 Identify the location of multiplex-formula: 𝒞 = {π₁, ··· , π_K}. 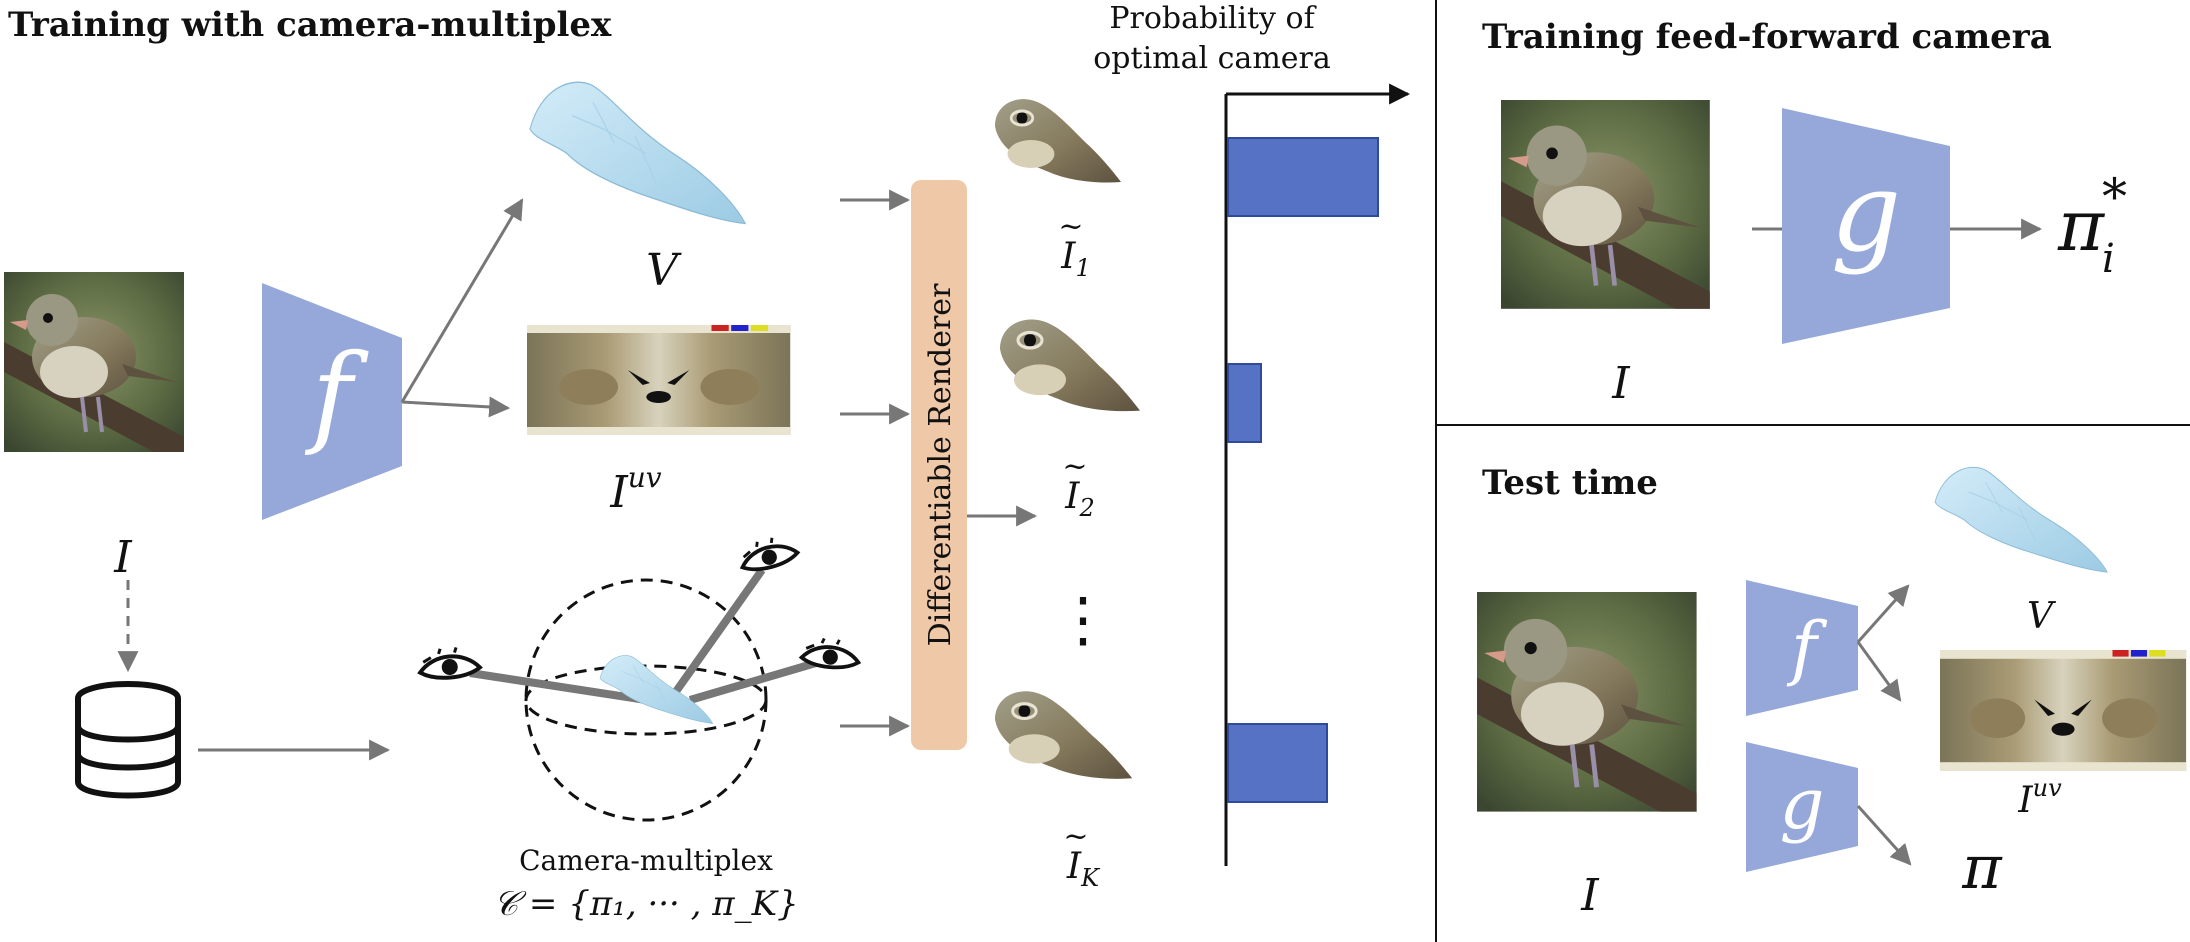
(645, 904).